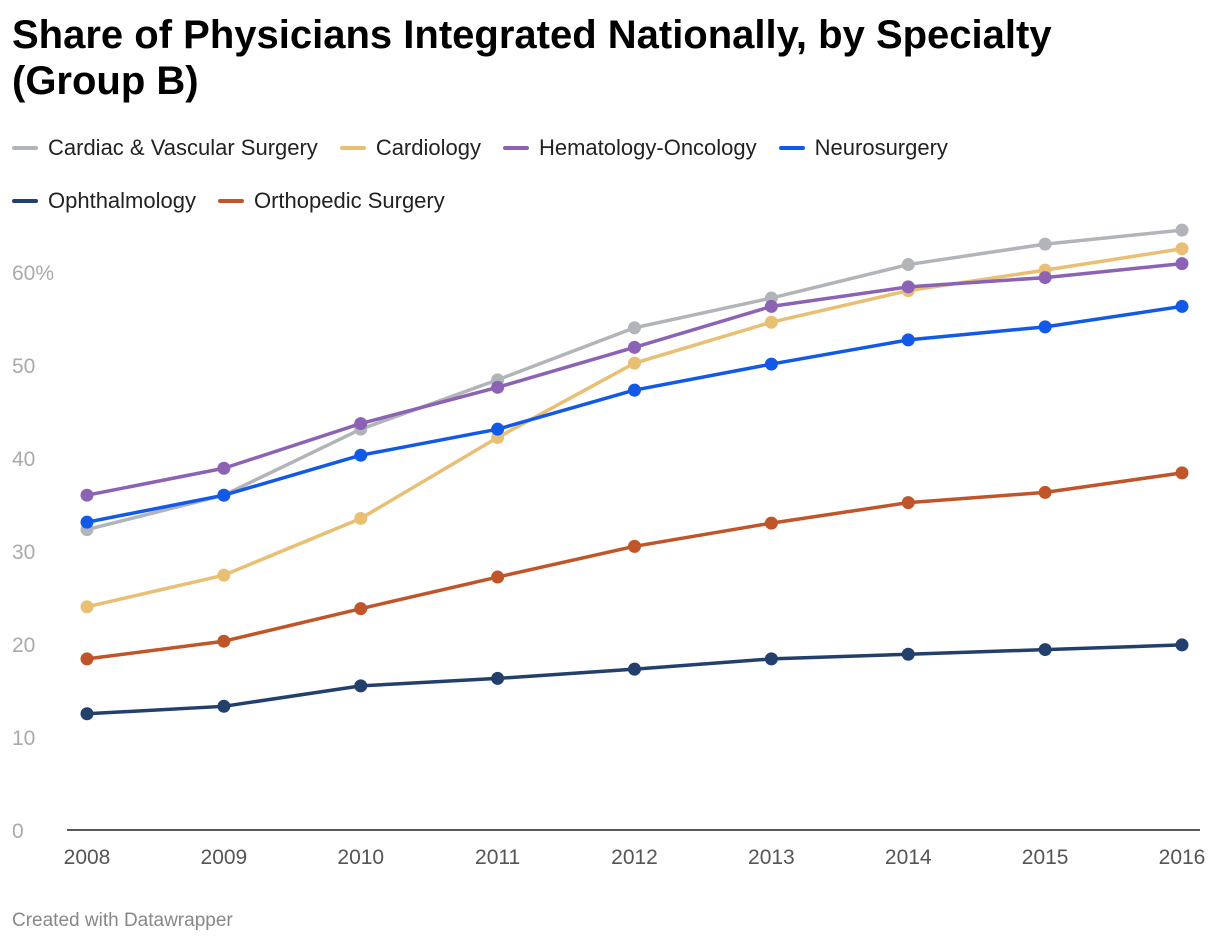 This screenshot has width=1220, height=946. What do you see at coordinates (23, 459) in the screenshot?
I see `y-tick-label: 40` at bounding box center [23, 459].